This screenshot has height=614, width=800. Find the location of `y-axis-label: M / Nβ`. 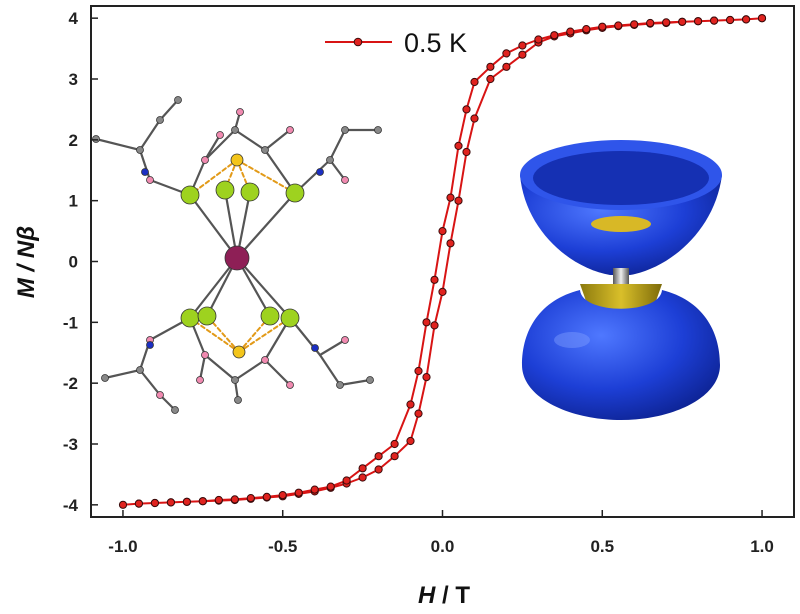

y-axis-label: M / Nβ is located at coordinates (26, 262).